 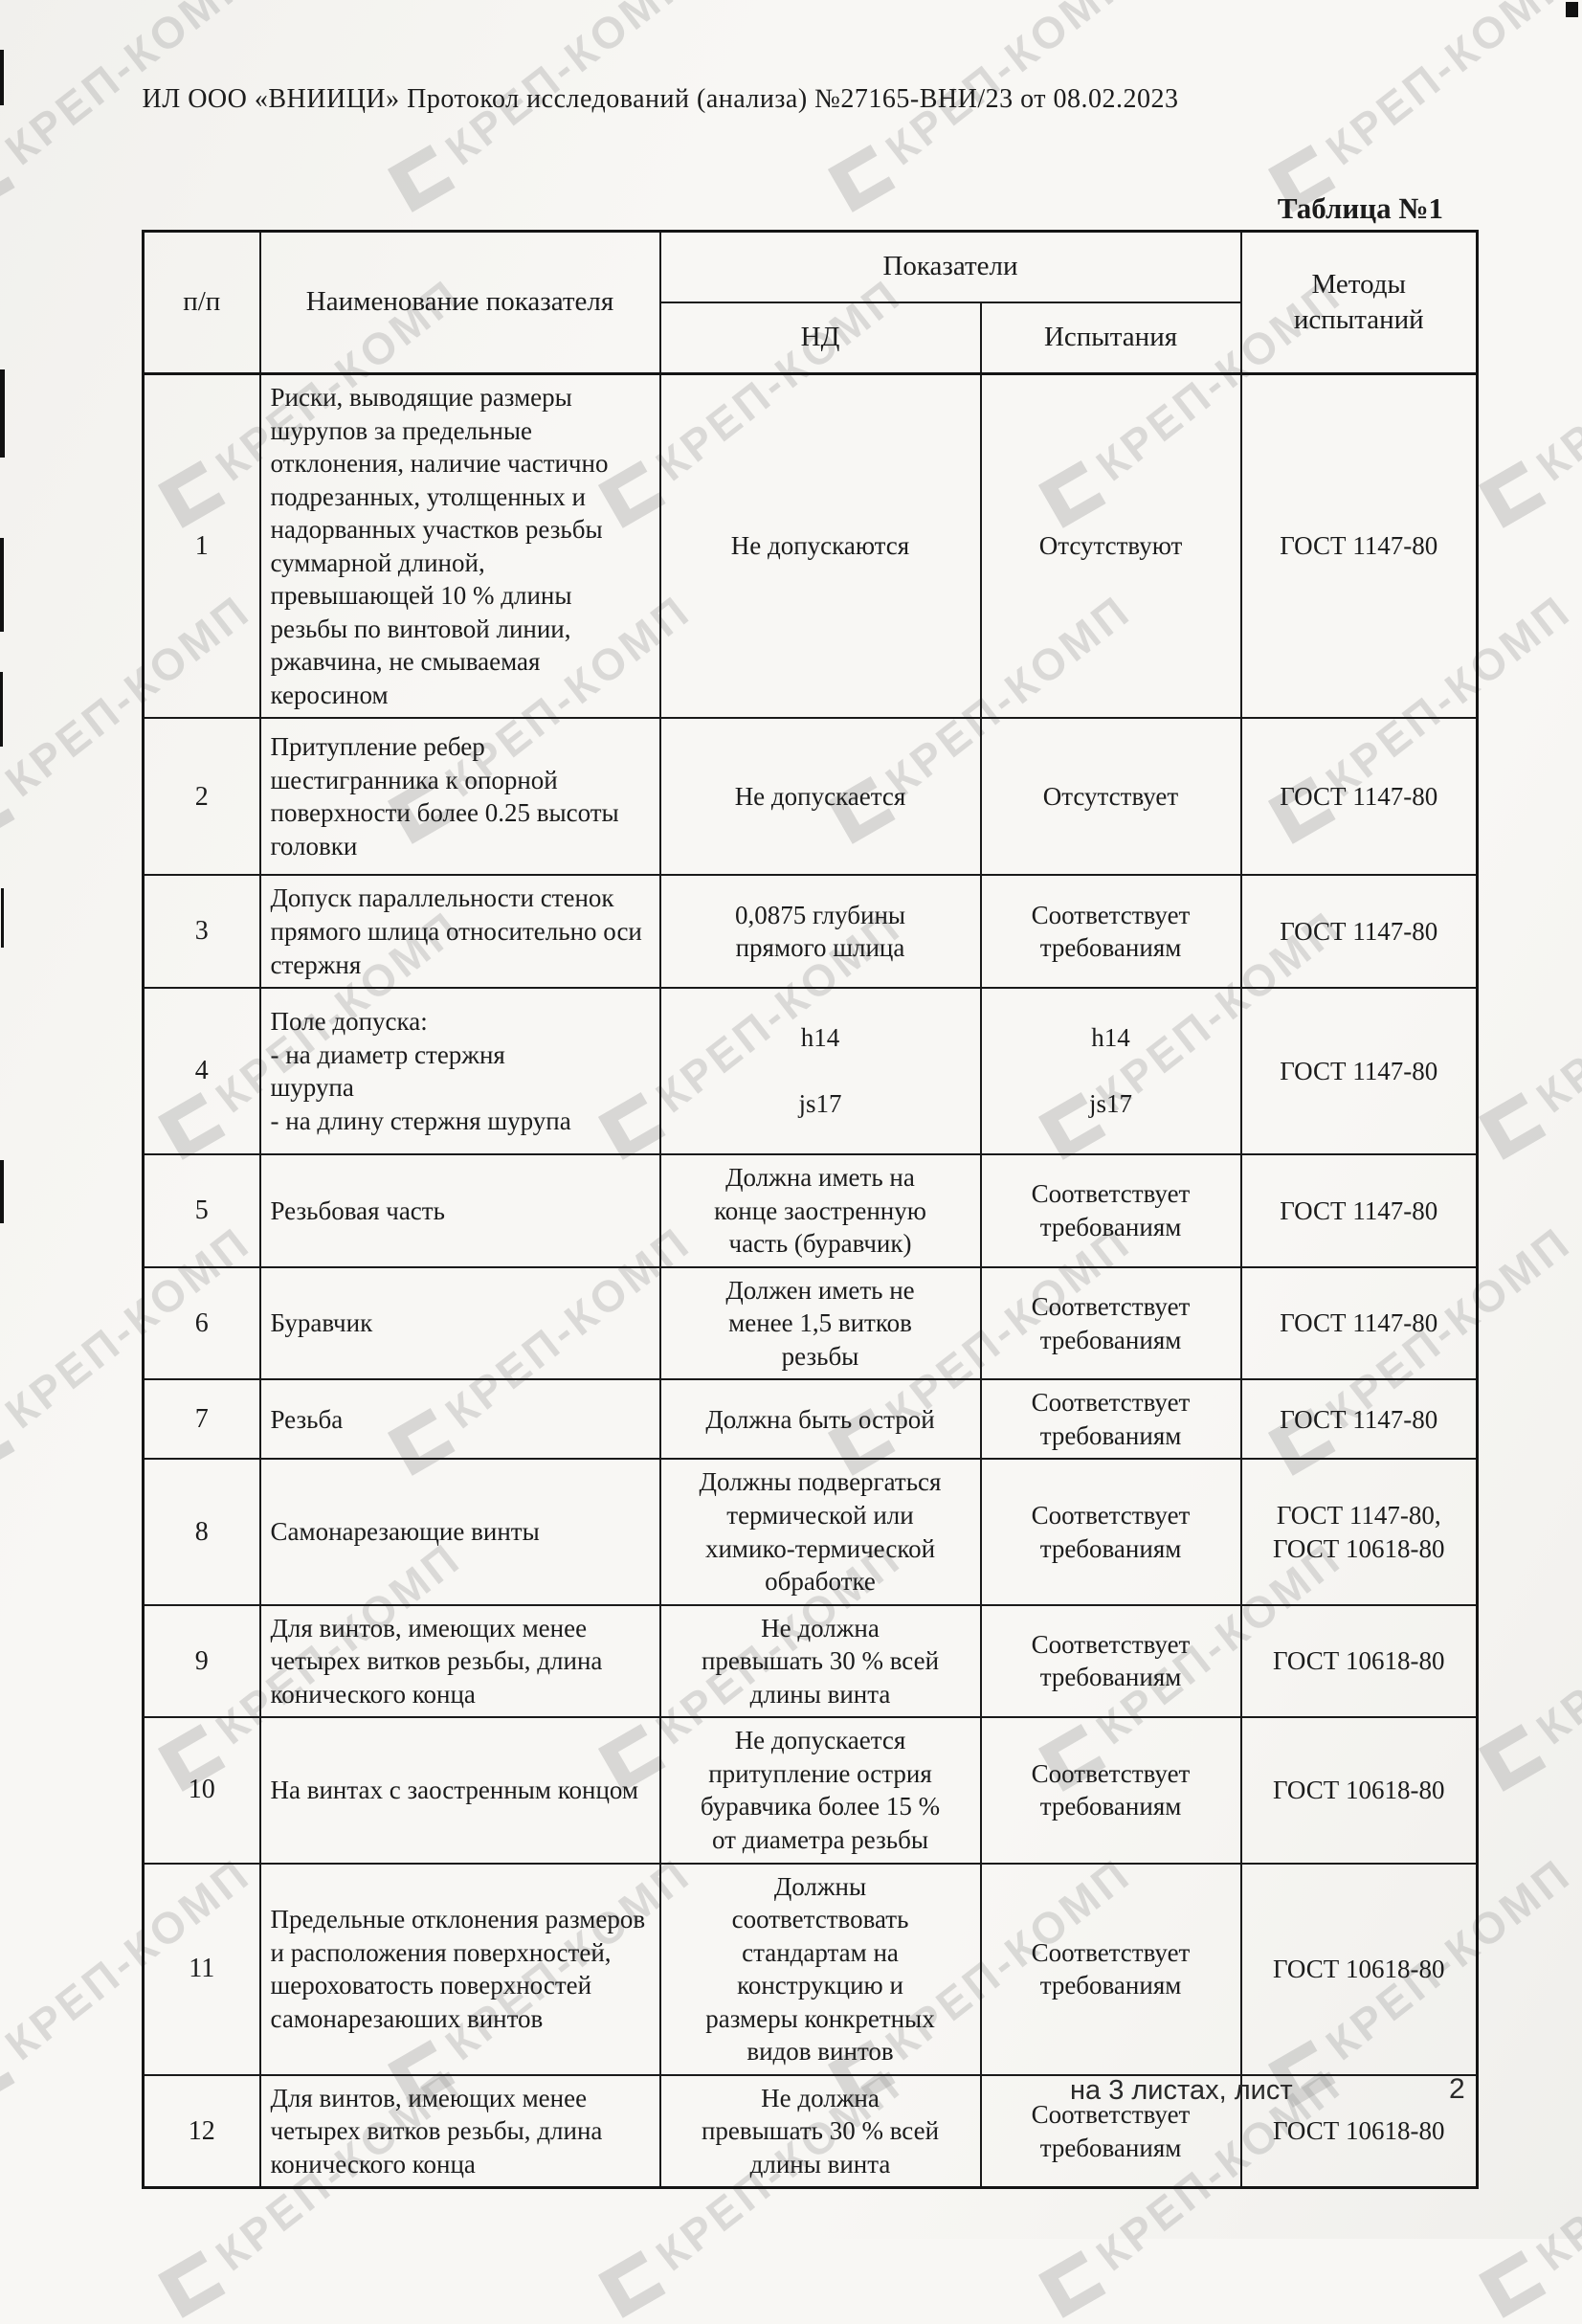 What do you see at coordinates (820, 1071) in the screenshot?
I see `nd-requirement: h14 js17` at bounding box center [820, 1071].